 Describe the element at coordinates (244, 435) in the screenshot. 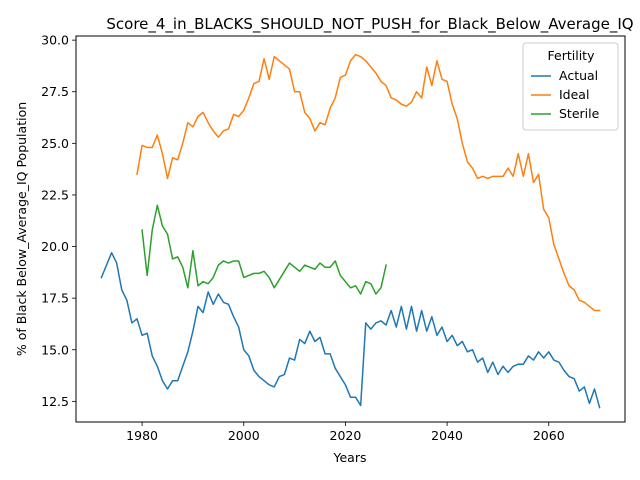

I see `x-tick-label: 2000` at that location.